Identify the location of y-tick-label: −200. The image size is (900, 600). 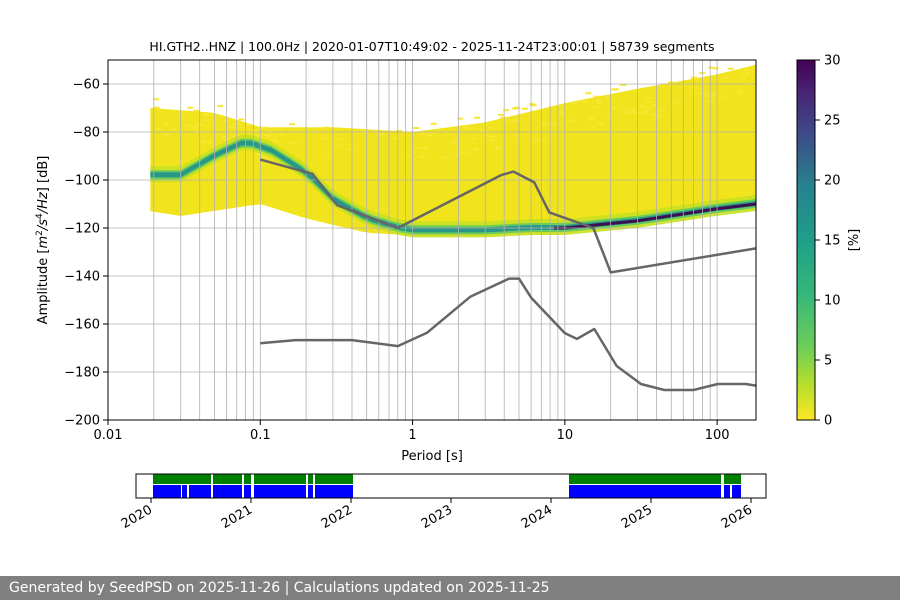
(82, 421).